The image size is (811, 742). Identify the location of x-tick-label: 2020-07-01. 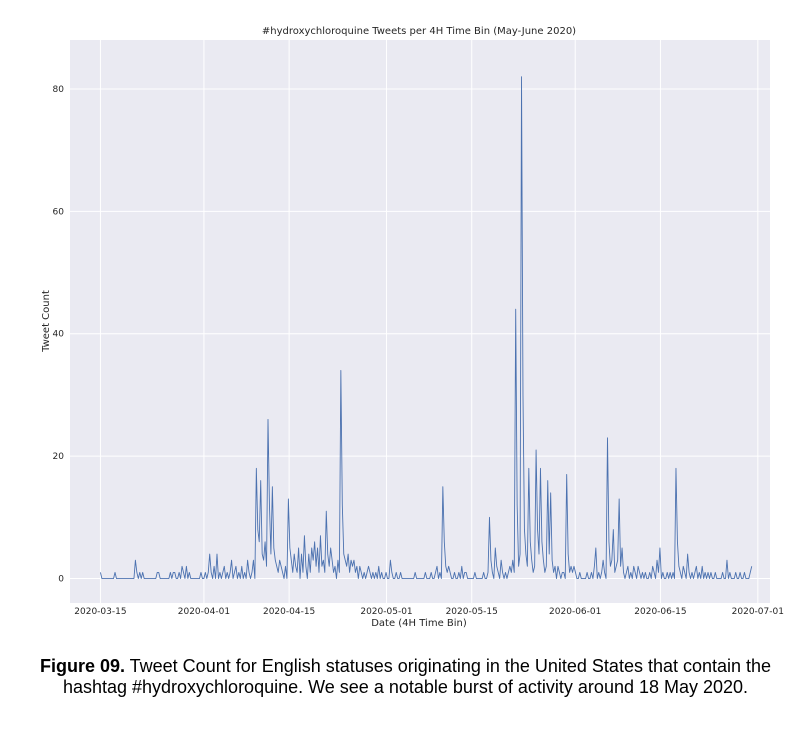
(758, 612).